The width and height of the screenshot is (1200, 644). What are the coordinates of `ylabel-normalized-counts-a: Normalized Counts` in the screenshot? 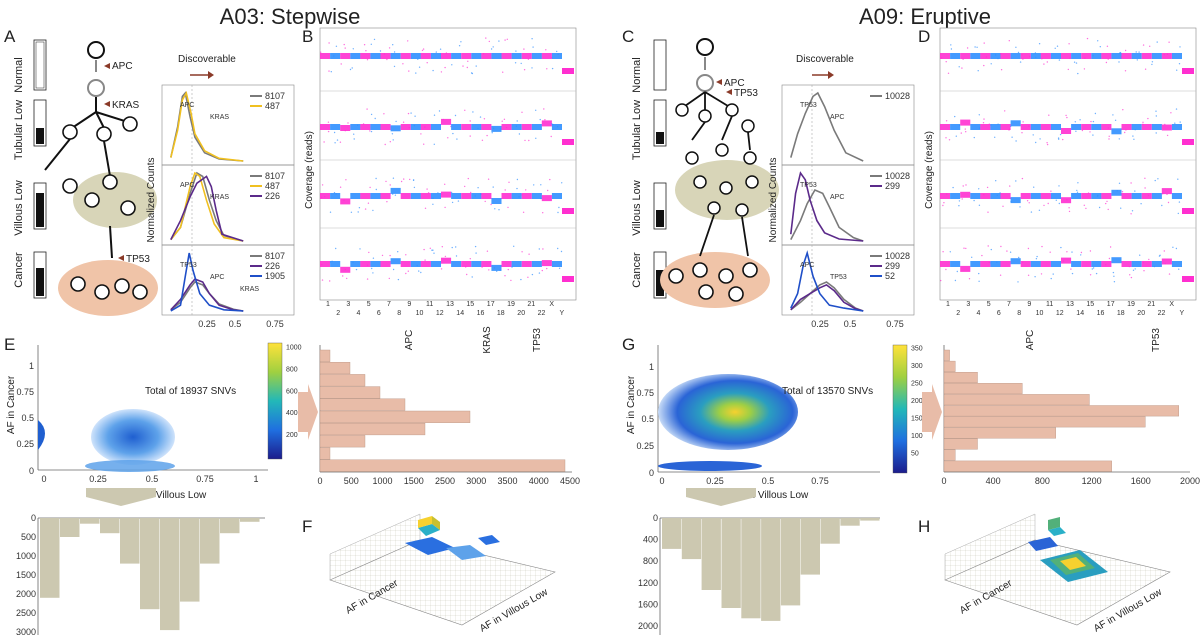 It's located at (151, 199).